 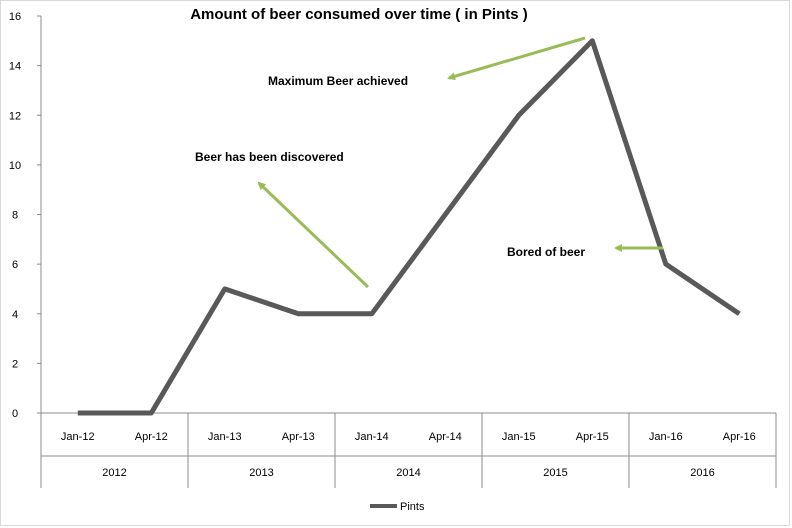 I want to click on y-tick-label: 14, so click(x=15, y=67).